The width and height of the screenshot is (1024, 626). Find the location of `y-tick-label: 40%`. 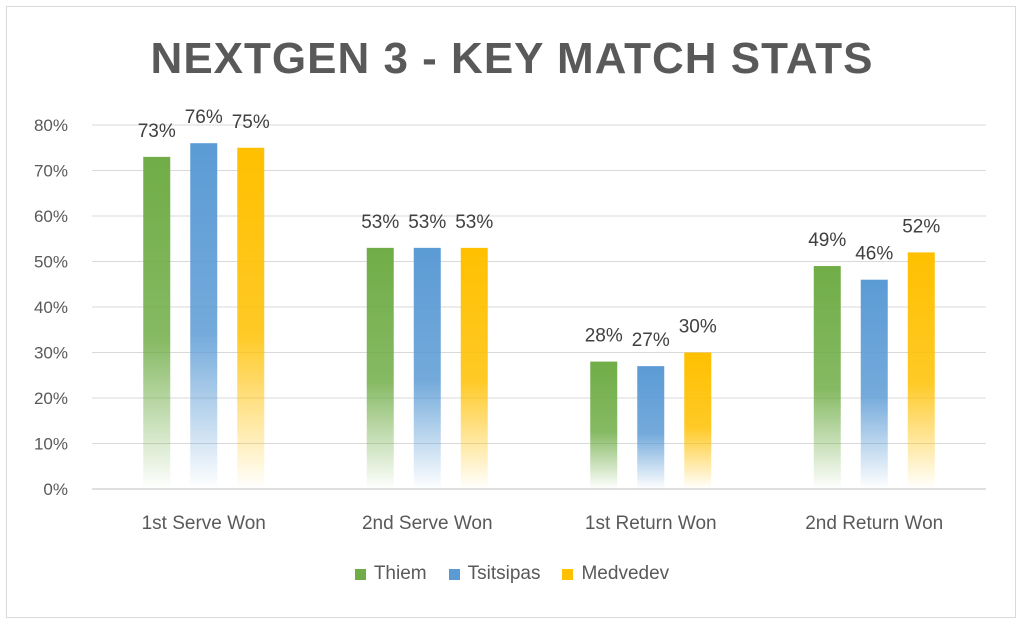

y-tick-label: 40% is located at coordinates (51, 307).